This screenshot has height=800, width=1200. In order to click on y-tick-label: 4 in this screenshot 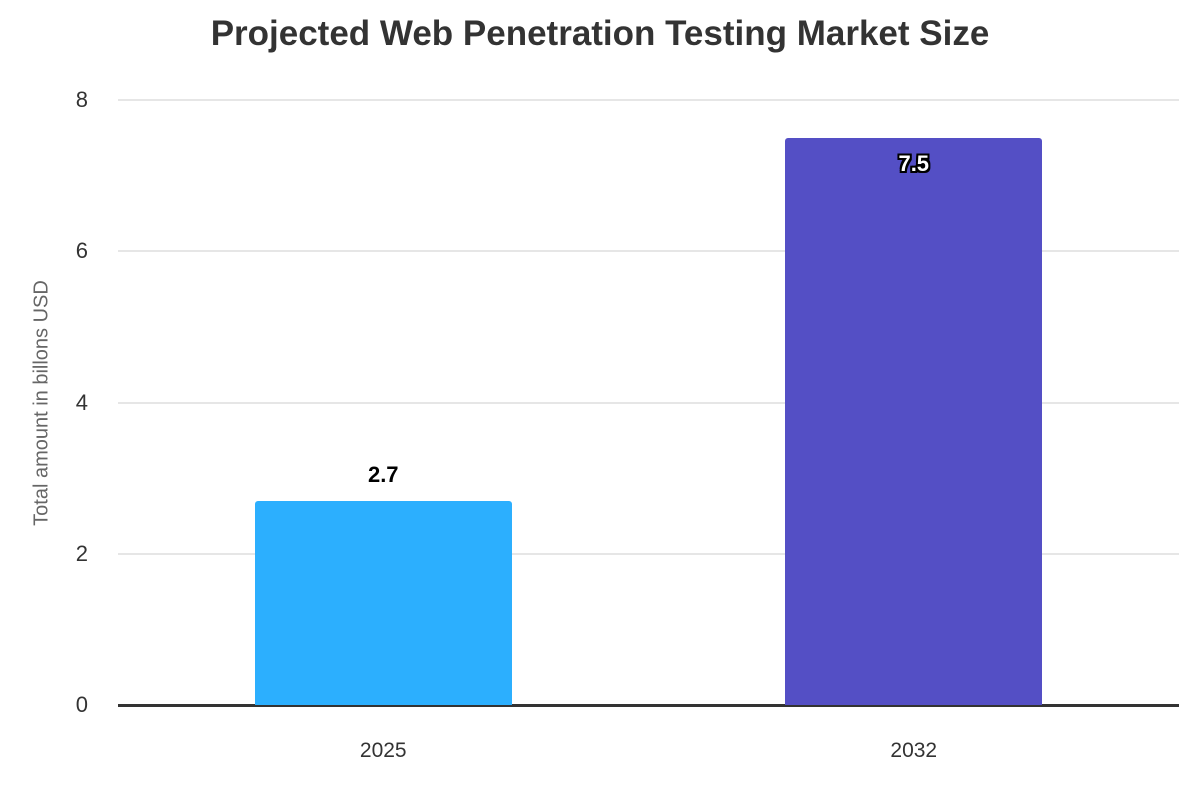, I will do `click(81, 402)`.